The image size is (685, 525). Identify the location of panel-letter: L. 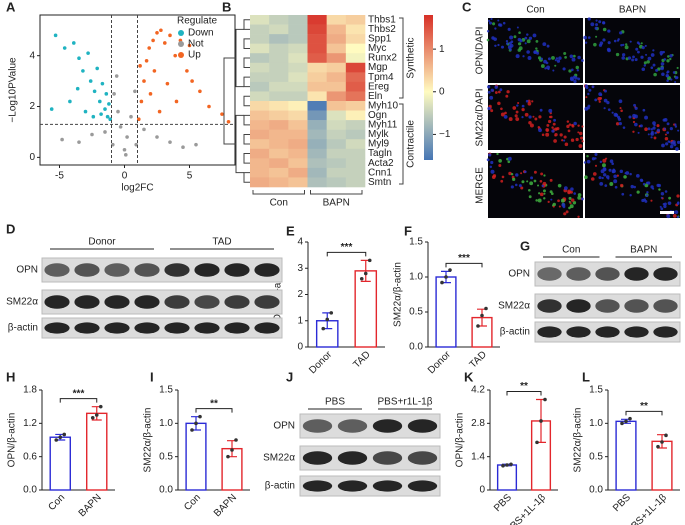
(586, 376).